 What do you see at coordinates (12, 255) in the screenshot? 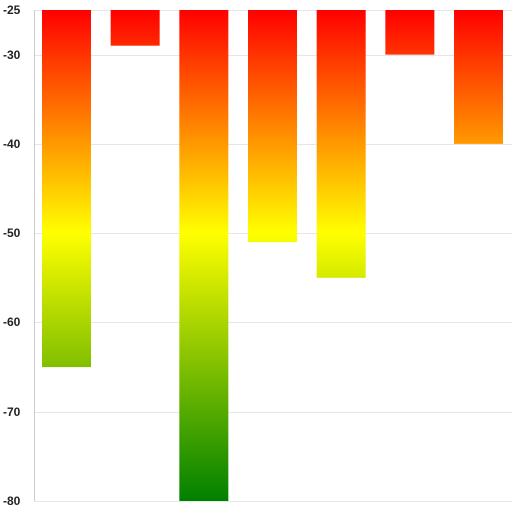
I see `y-tick-labels: -25 -30 -40 -50 -60 -70 -80` at bounding box center [12, 255].